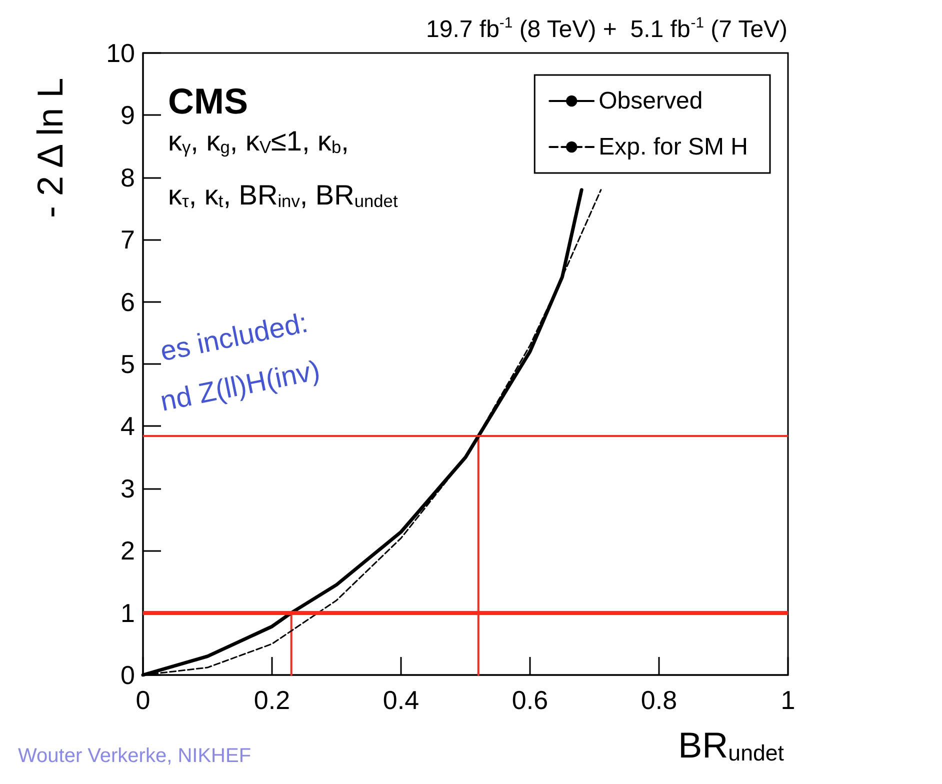 This screenshot has height=784, width=942. Describe the element at coordinates (50, 148) in the screenshot. I see `y-axis-title: - 2 Δ ln L` at that location.